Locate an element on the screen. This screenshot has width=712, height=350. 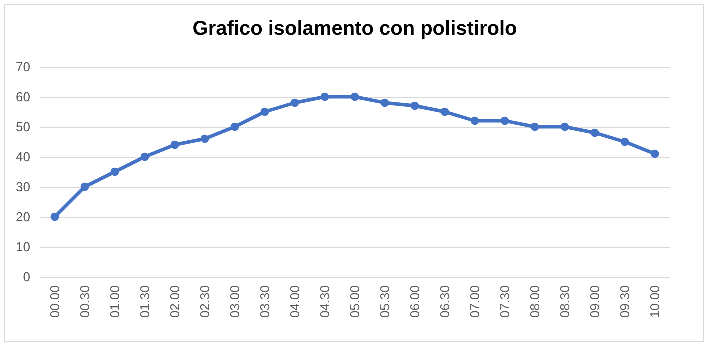
x-tick-label: 05.00 is located at coordinates (355, 302).